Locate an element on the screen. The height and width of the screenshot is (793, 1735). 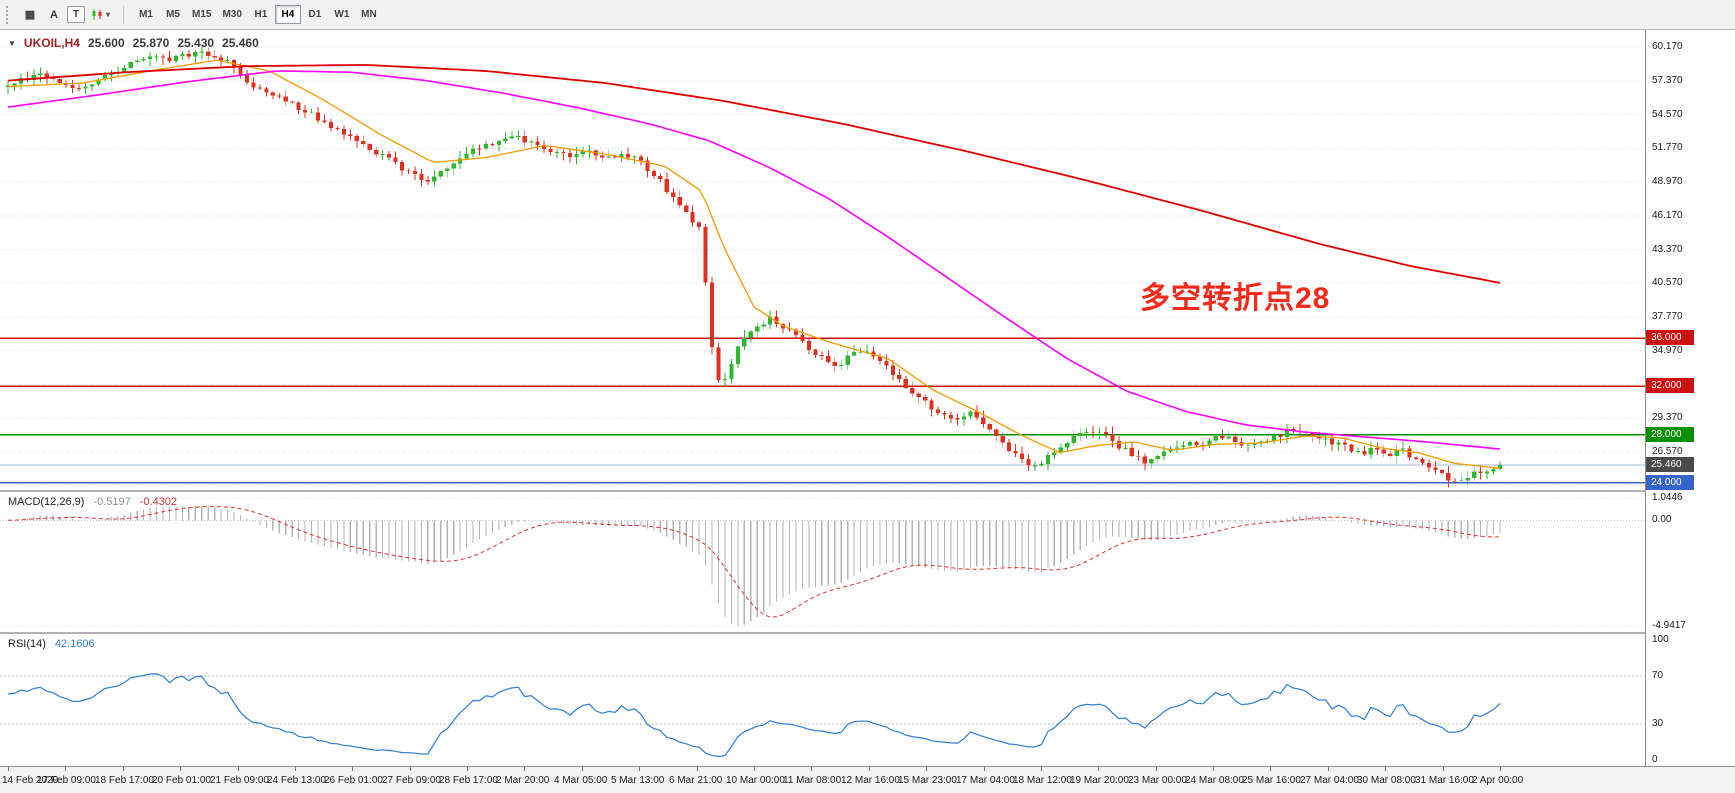
time-label: 25 Mar 16:00 is located at coordinates (1271, 780).